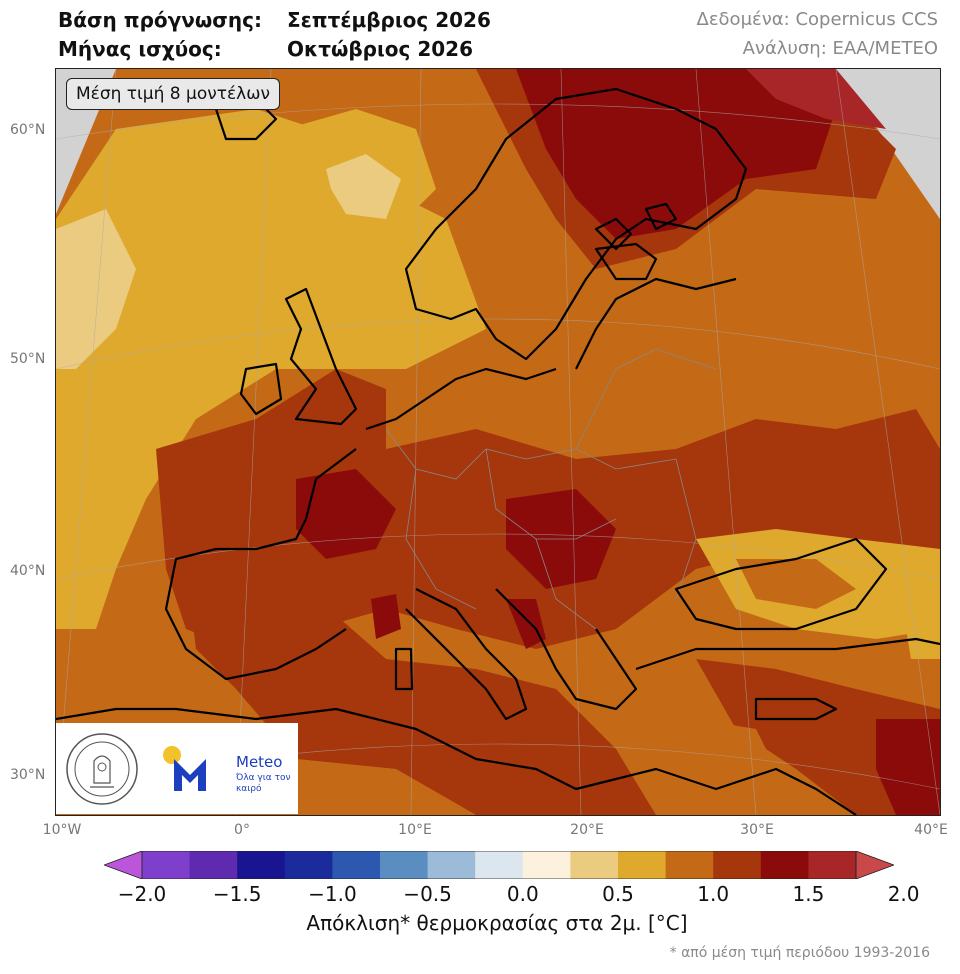 The height and width of the screenshot is (974, 960). I want to click on colorbar-tick-label: 2.0, so click(903, 894).